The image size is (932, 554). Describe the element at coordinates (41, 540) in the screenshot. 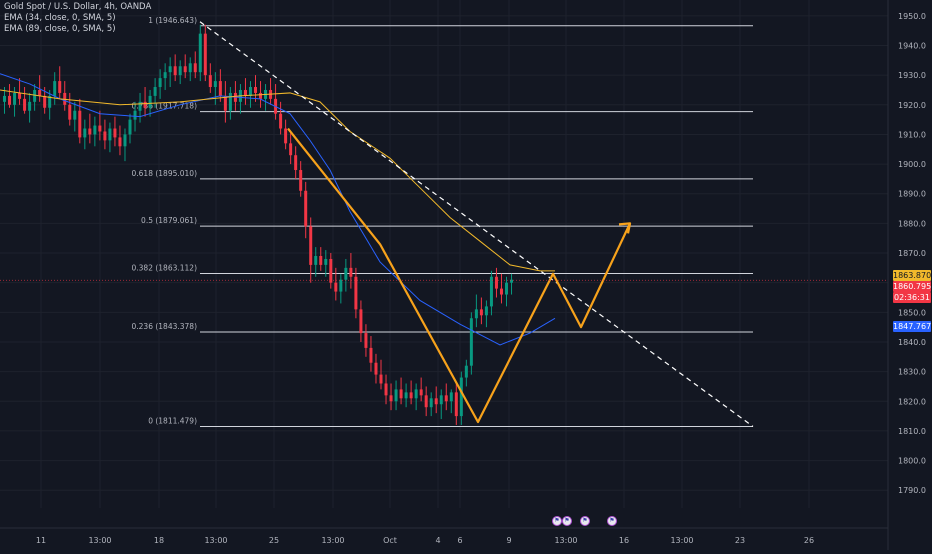

I see `x-tick-label: 11` at that location.